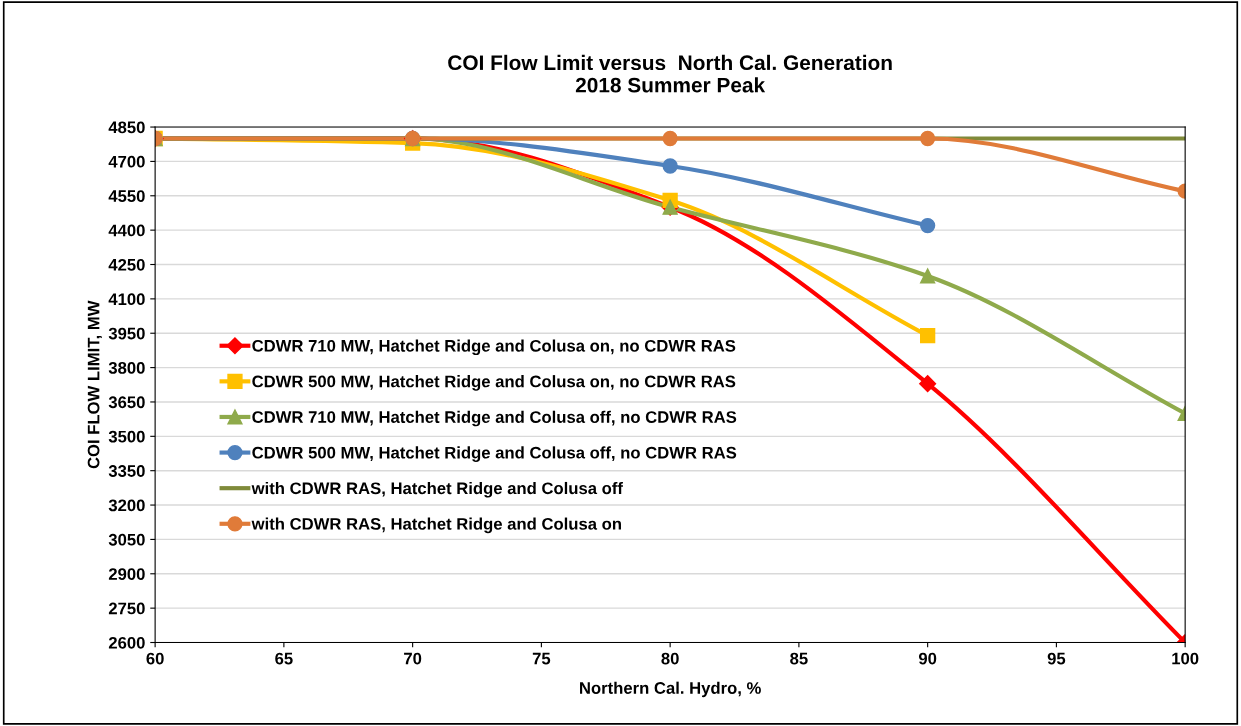 This screenshot has width=1241, height=726. I want to click on y-tick-label: 2750, so click(126, 608).